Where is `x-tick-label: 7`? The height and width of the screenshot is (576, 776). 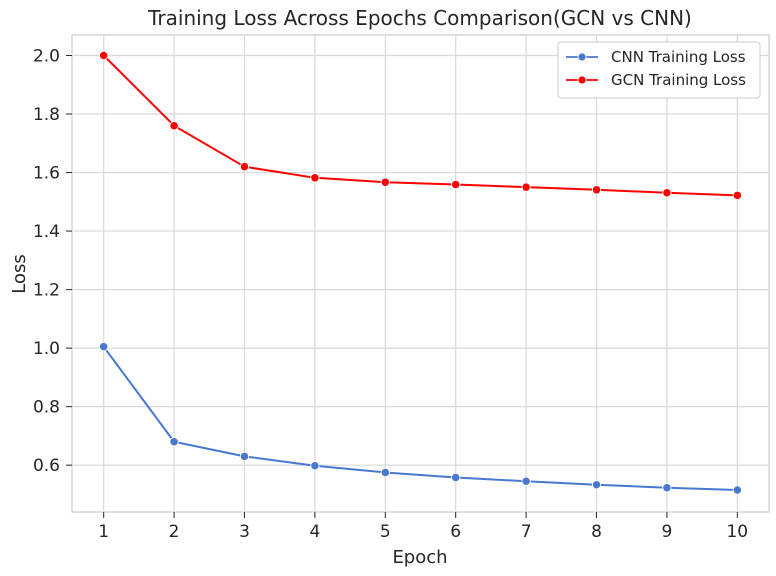
x-tick-label: 7 is located at coordinates (526, 532).